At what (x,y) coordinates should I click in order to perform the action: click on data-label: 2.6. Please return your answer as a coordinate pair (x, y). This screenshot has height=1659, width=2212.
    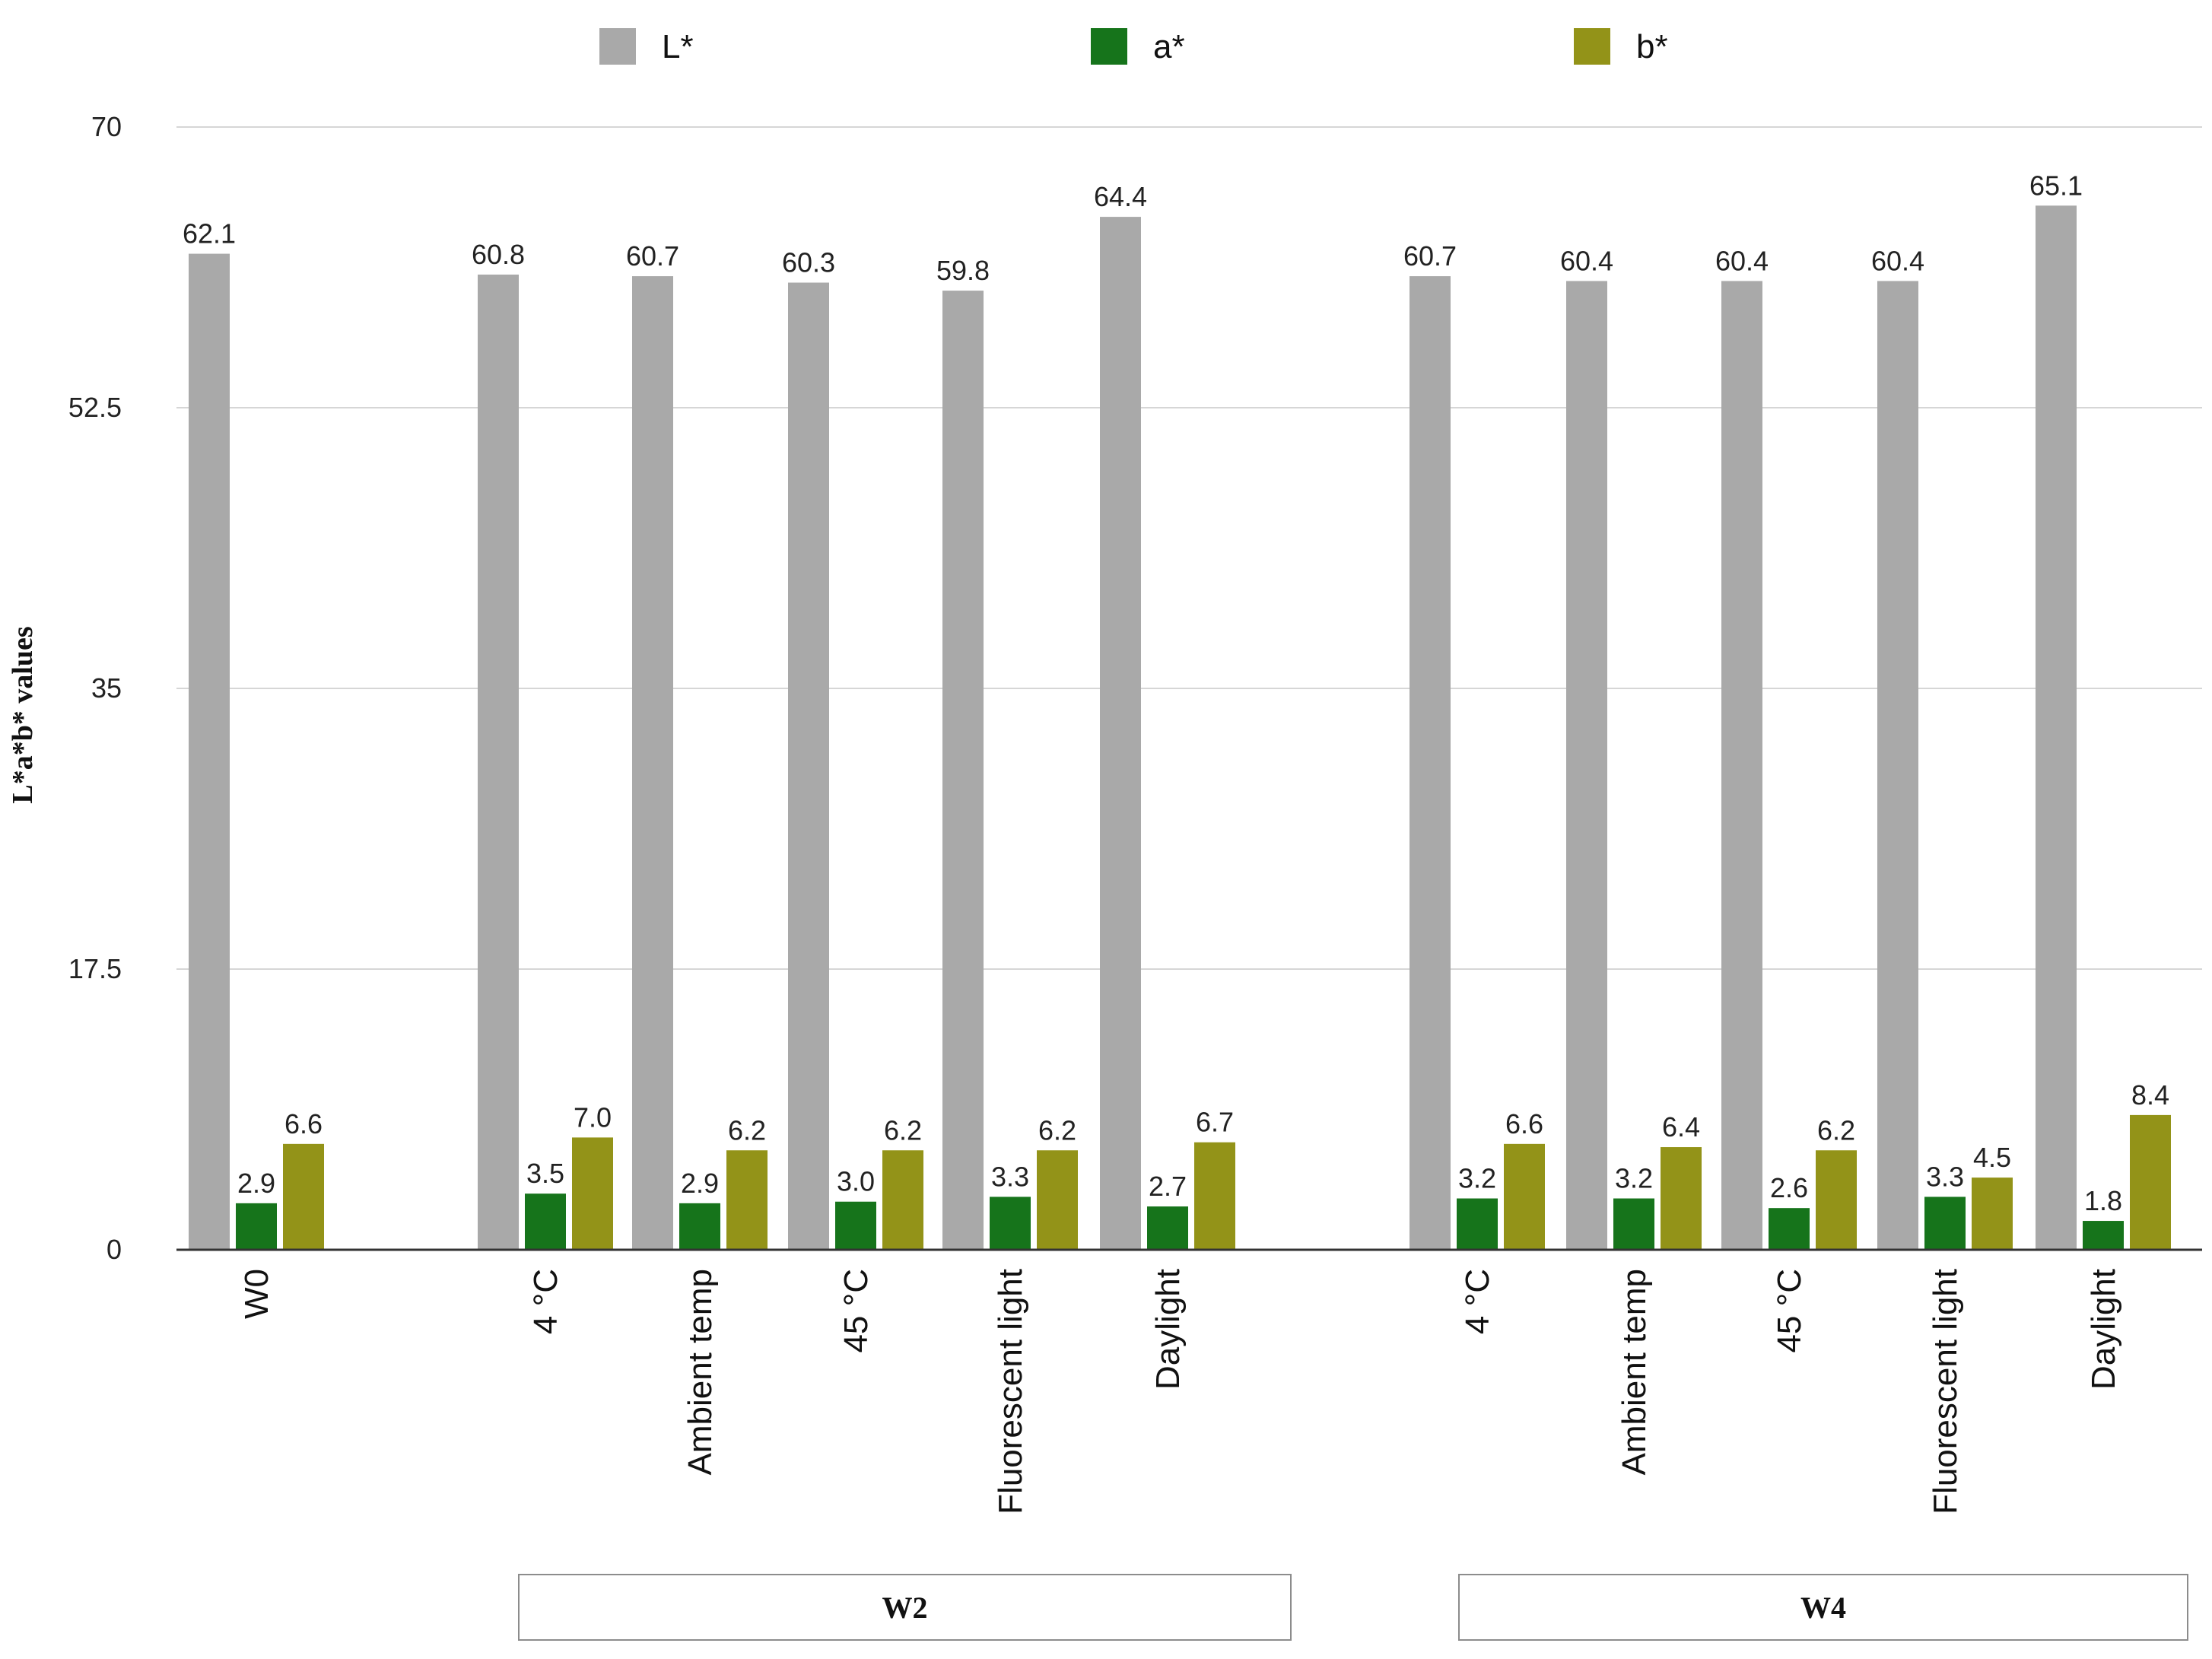
    Looking at the image, I should click on (1789, 1188).